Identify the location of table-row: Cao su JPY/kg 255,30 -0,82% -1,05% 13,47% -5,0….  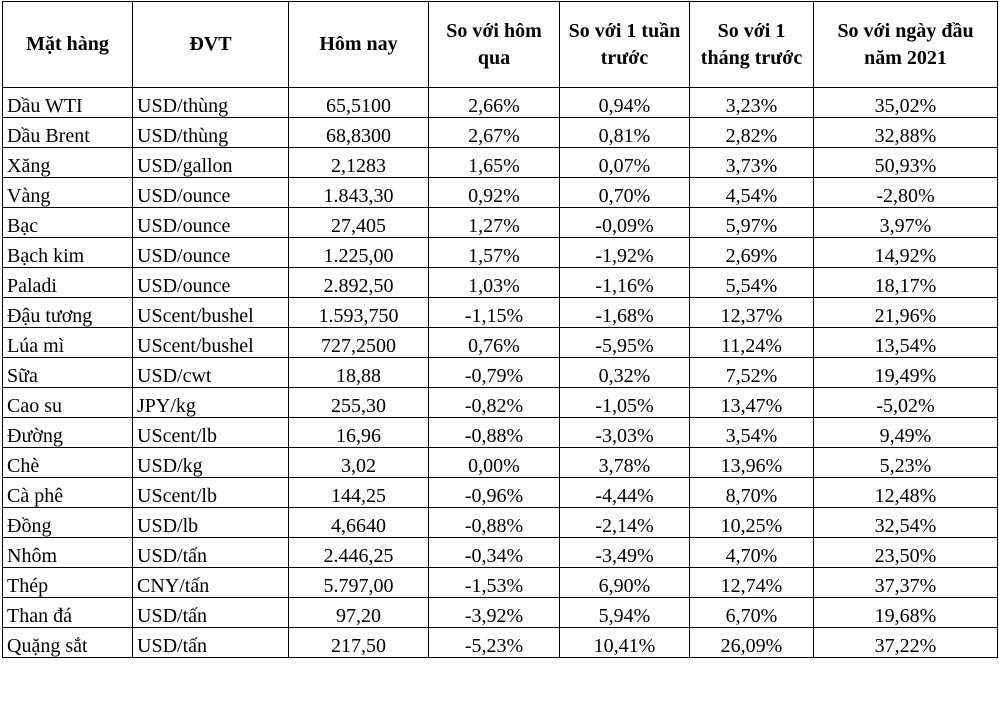
(500, 402).